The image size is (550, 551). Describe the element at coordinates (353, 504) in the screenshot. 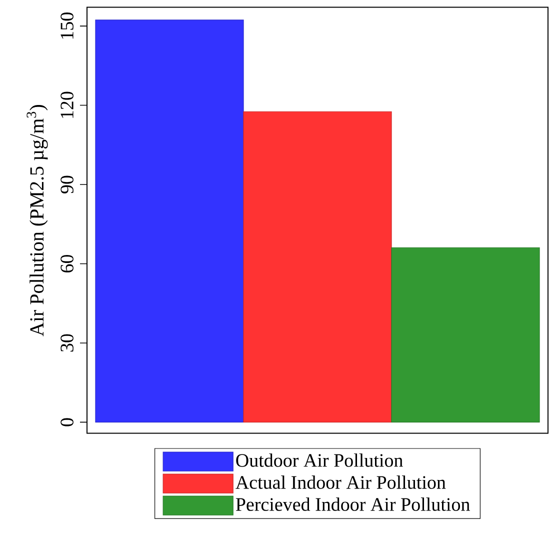

I see `legend-label: Percieved Indoor Air Pollution` at that location.